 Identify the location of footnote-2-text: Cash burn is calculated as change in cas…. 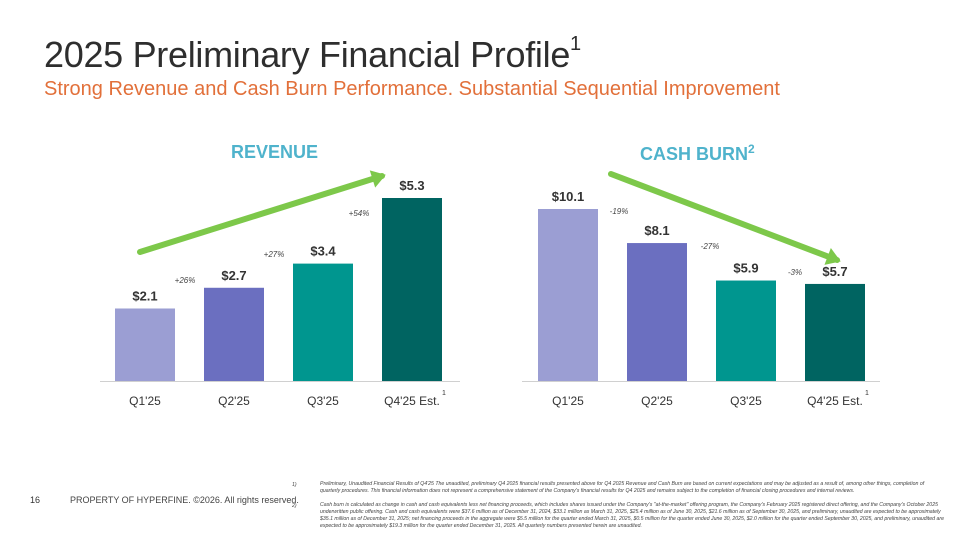
(632, 515).